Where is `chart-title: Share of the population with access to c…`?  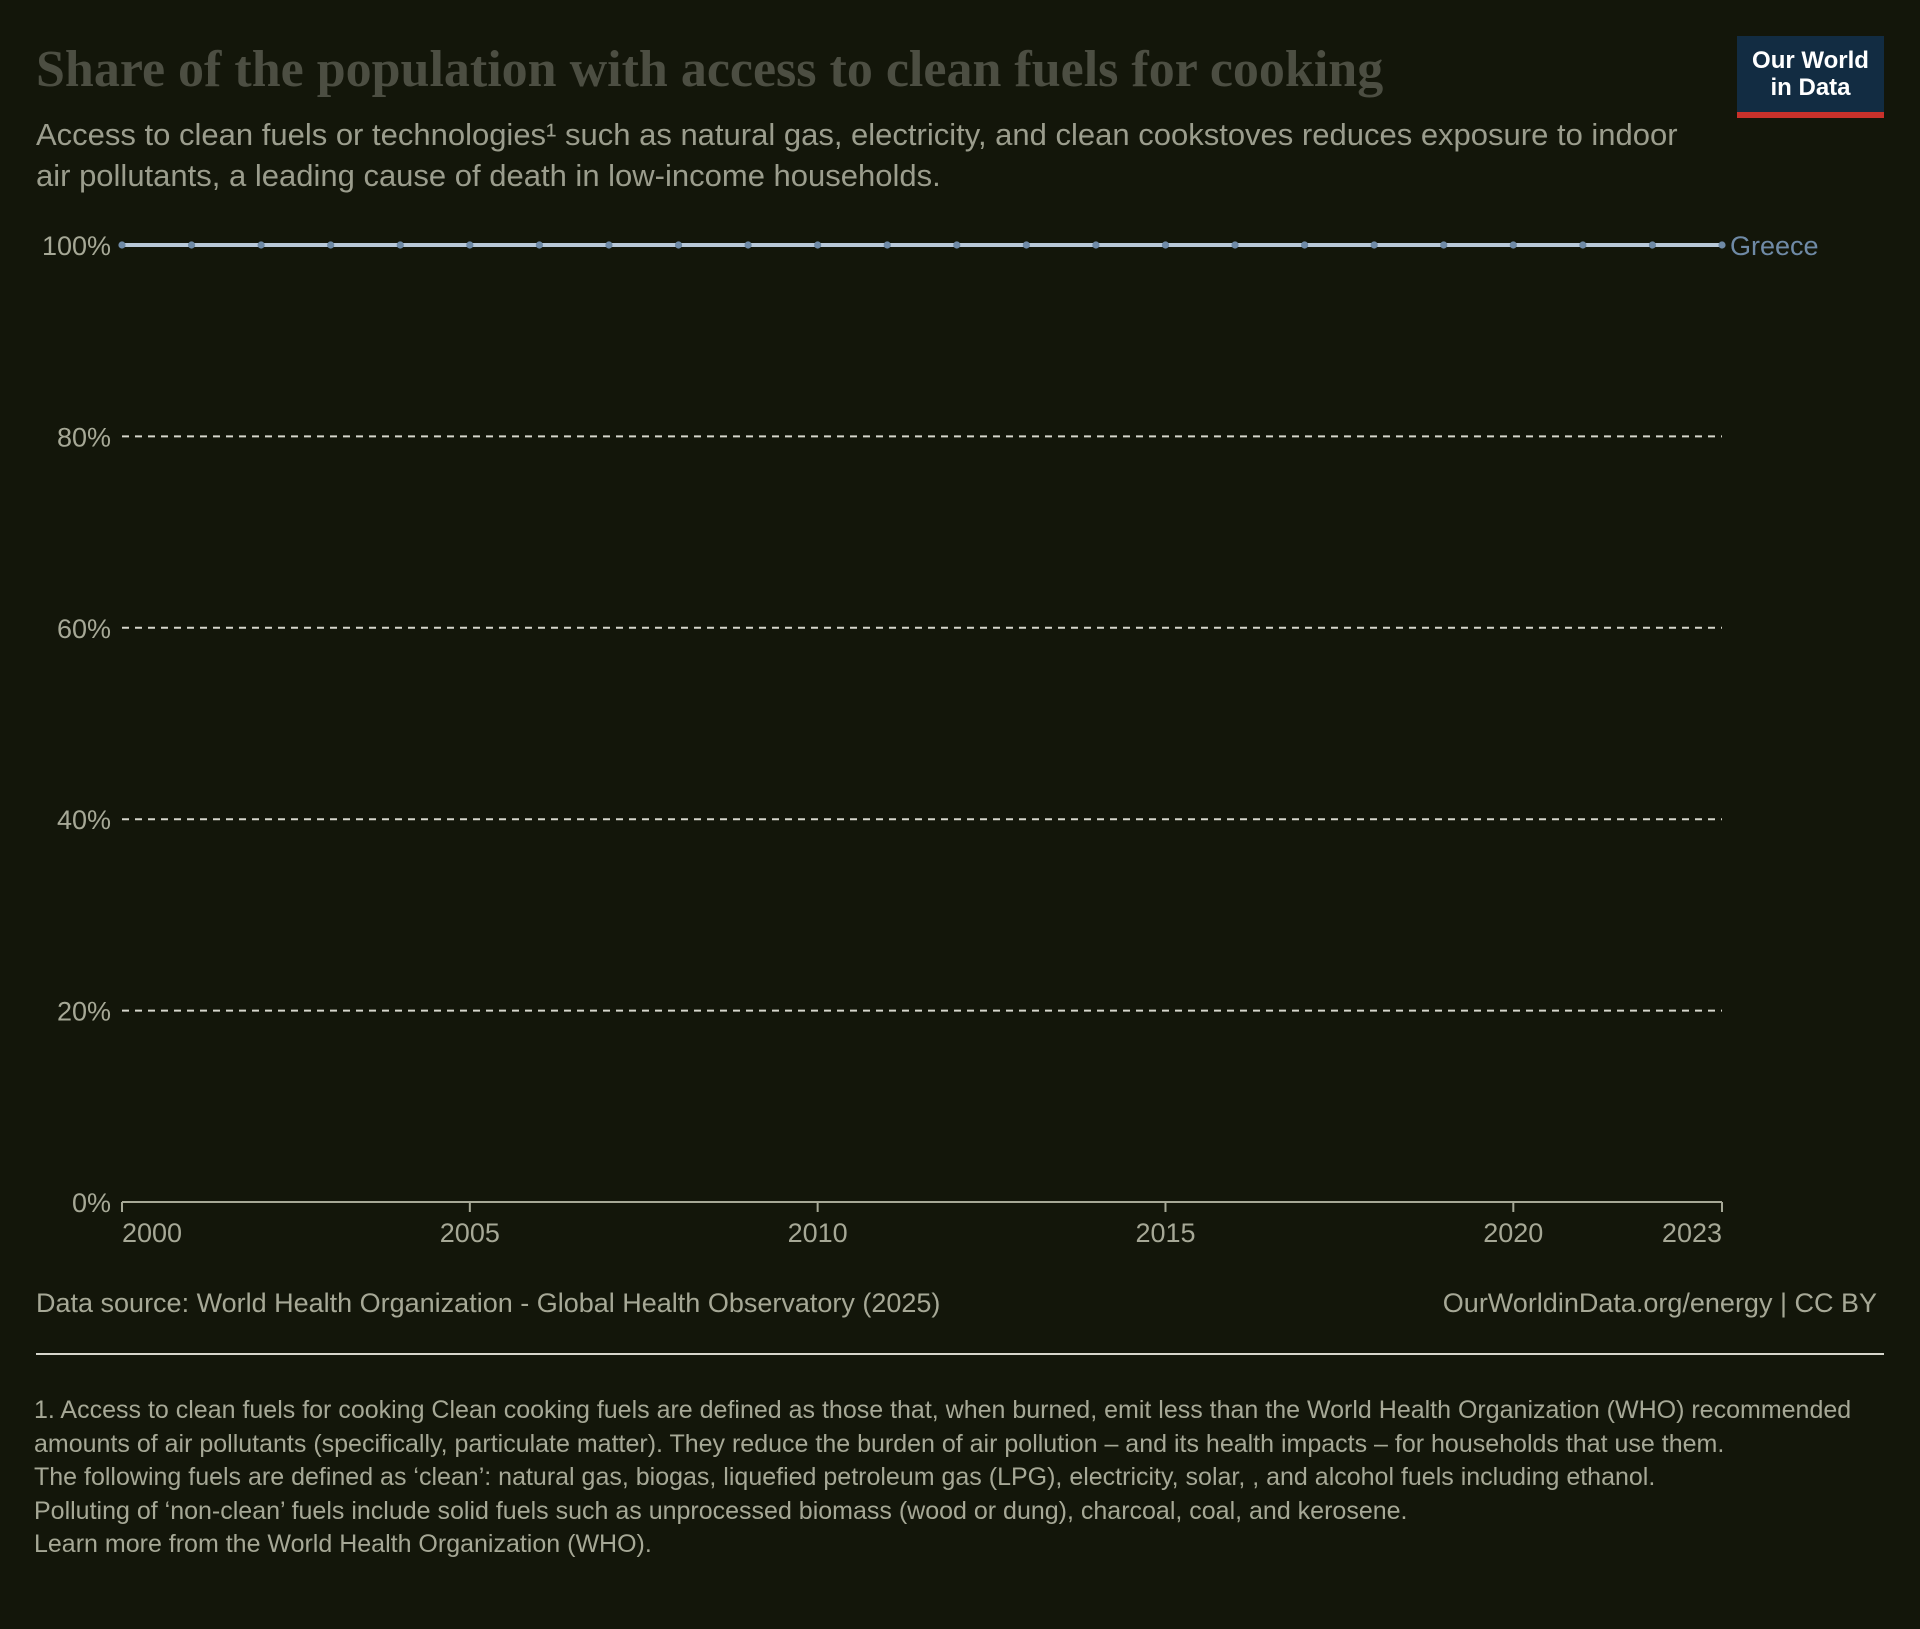 chart-title: Share of the population with access to c… is located at coordinates (710, 69).